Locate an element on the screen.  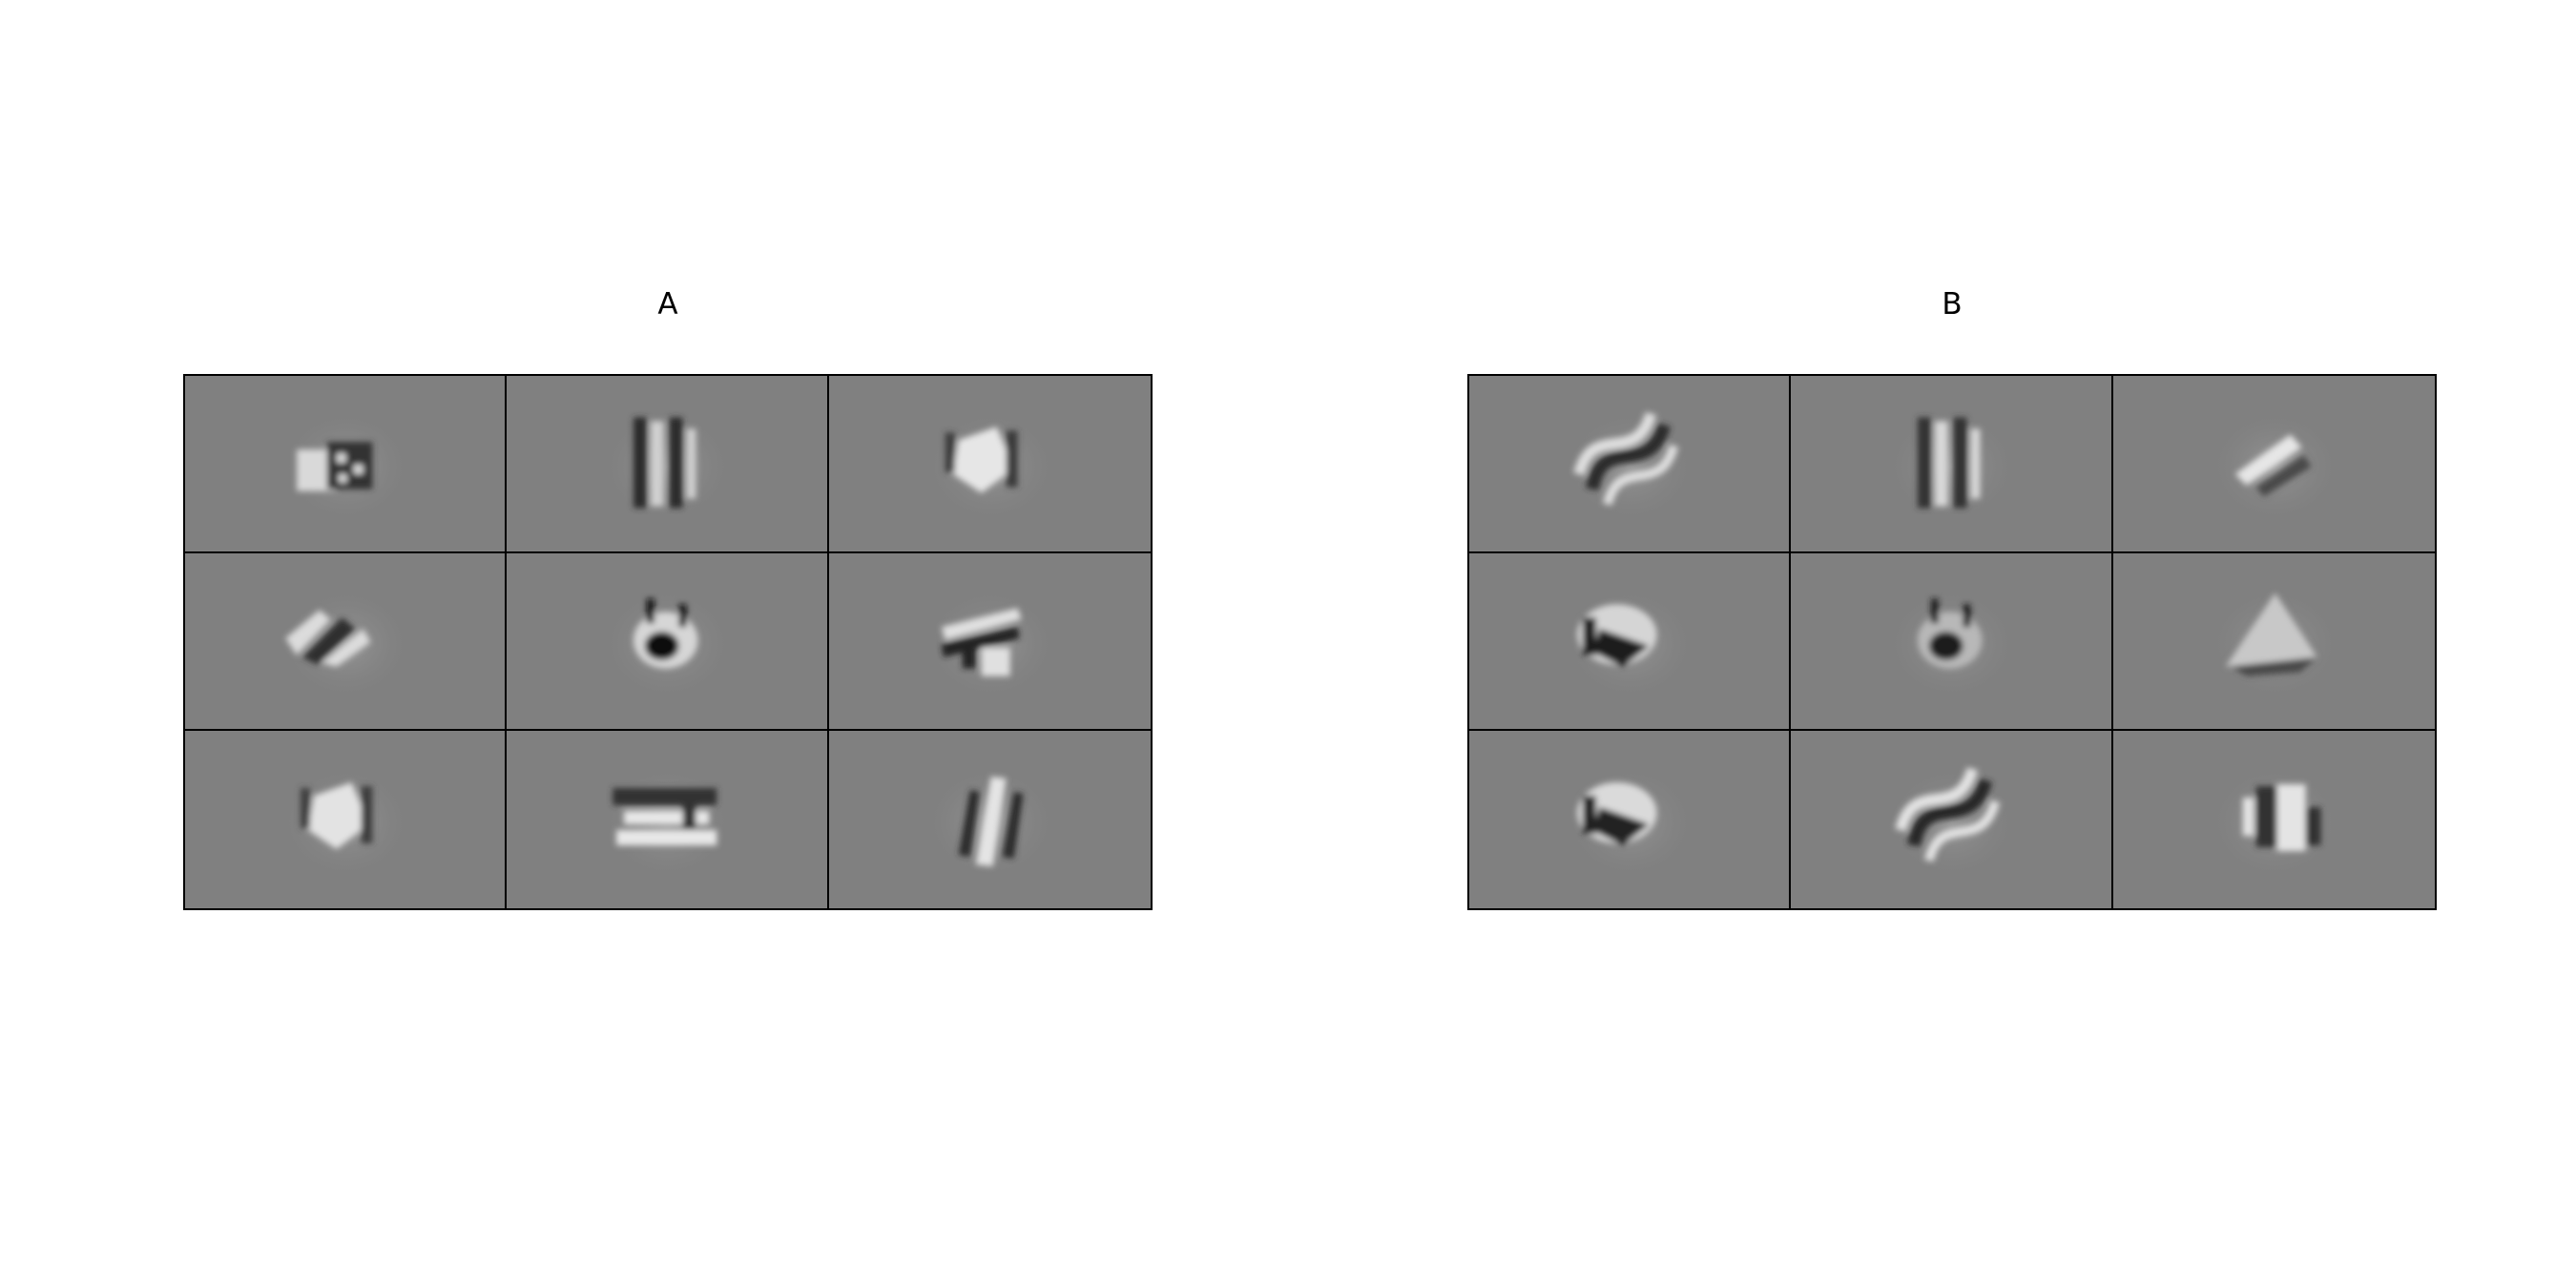
panel-title-a: A is located at coordinates (667, 304).